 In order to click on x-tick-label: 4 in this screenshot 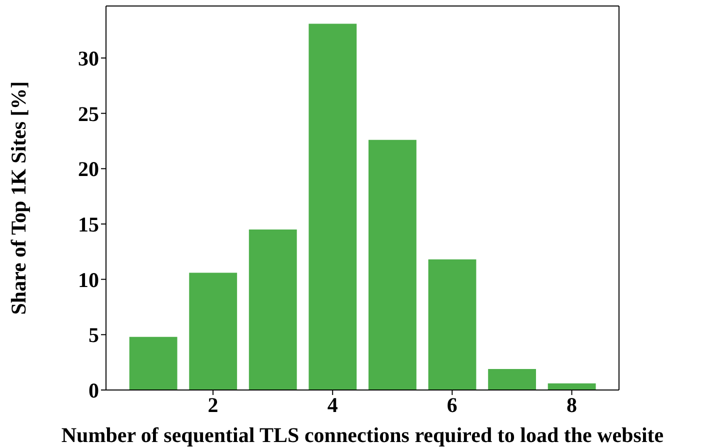, I will do `click(332, 404)`.